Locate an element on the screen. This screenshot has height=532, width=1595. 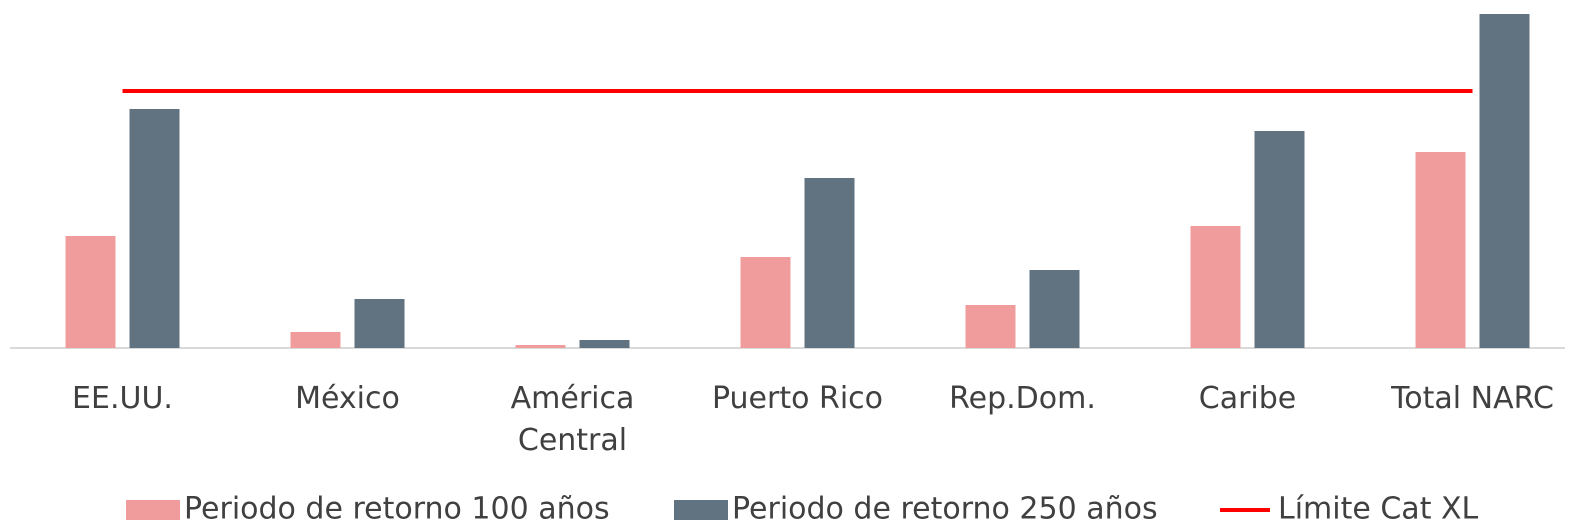
x-tick-label: Rep.Dom. is located at coordinates (1022, 398).